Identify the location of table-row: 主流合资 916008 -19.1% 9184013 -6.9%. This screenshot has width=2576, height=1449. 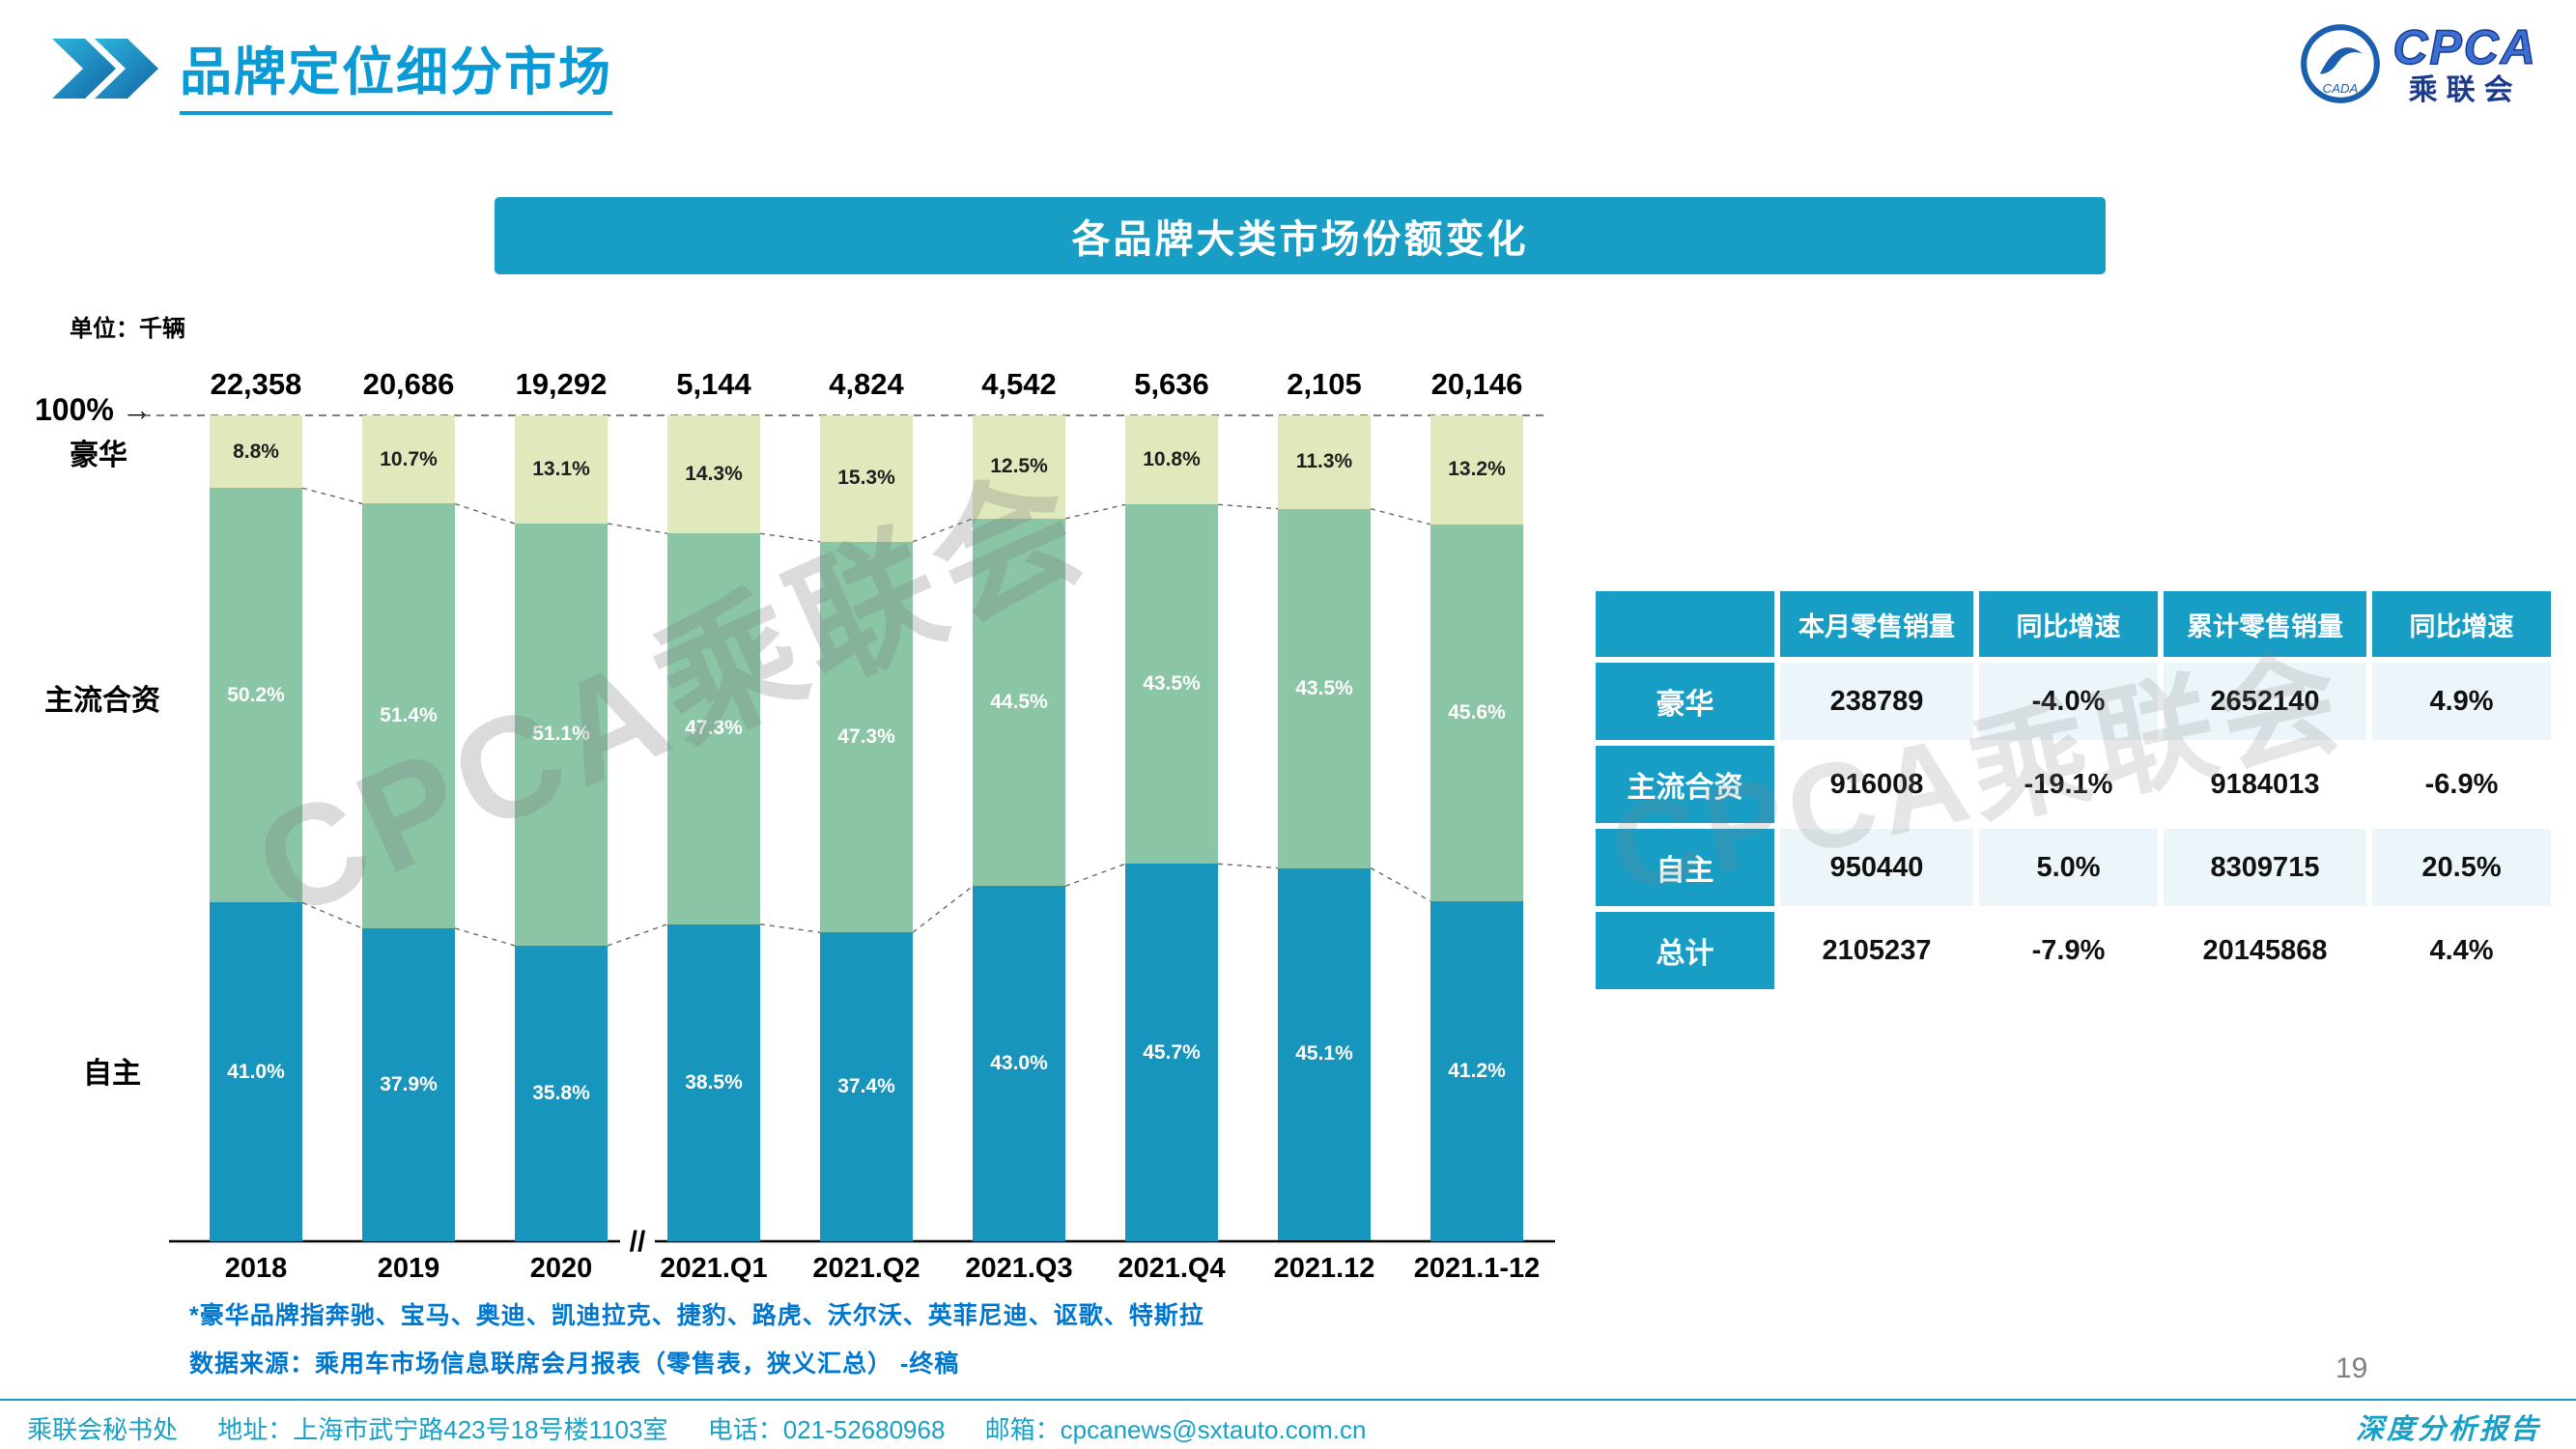
(2073, 784).